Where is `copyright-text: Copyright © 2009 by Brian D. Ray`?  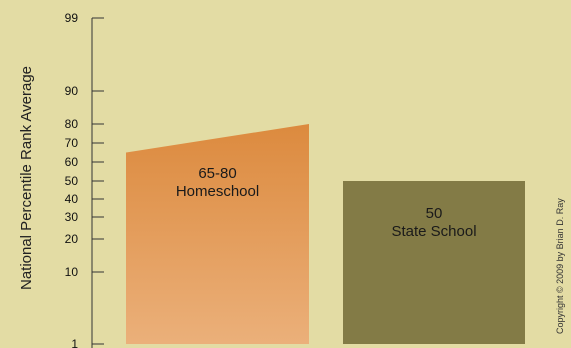 copyright-text: Copyright © 2009 by Brian D. Ray is located at coordinates (560, 266).